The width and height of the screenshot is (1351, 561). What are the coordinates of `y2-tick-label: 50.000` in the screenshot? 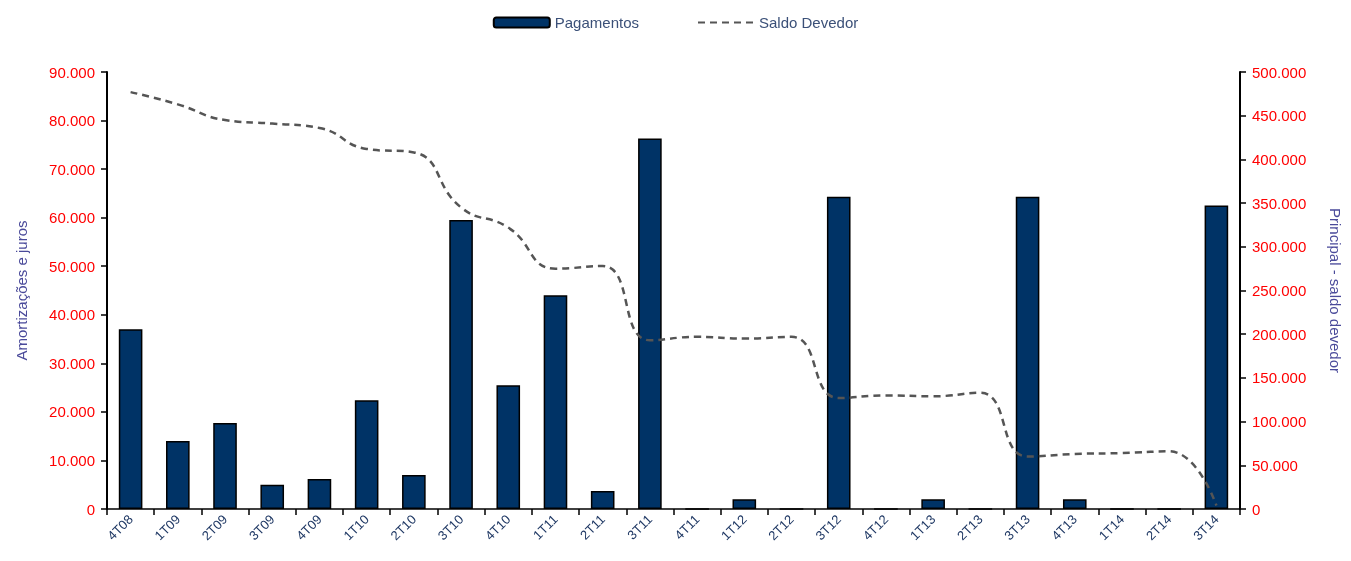 It's located at (1275, 465).